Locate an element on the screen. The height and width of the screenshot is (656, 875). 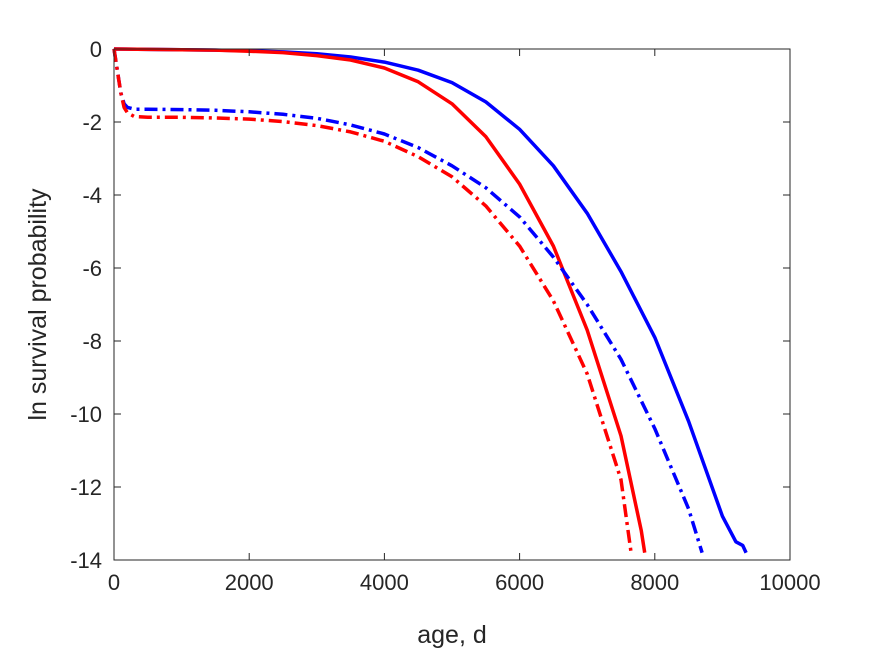
y-axis-label: ln survival probability is located at coordinates (38, 304).